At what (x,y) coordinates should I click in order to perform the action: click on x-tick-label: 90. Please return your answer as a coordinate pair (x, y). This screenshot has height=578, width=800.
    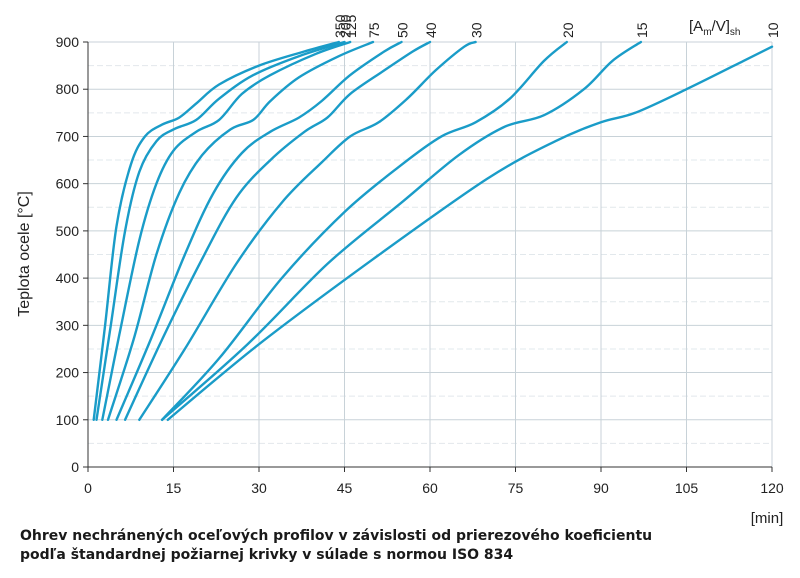
    Looking at the image, I should click on (601, 488).